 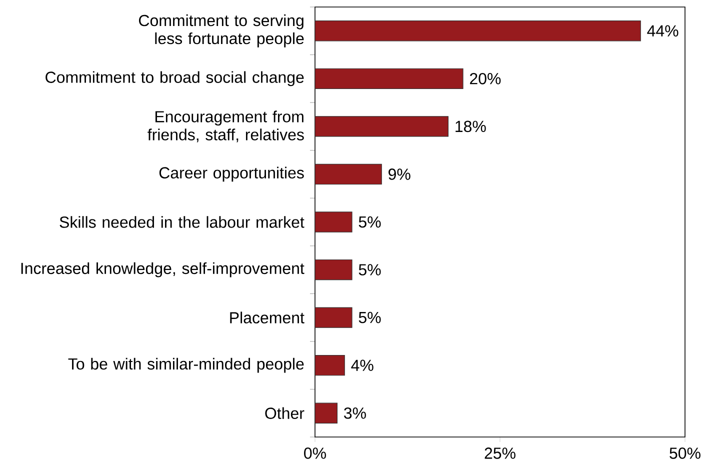 I want to click on y-tick-label: Career opportunities, so click(x=231, y=174).